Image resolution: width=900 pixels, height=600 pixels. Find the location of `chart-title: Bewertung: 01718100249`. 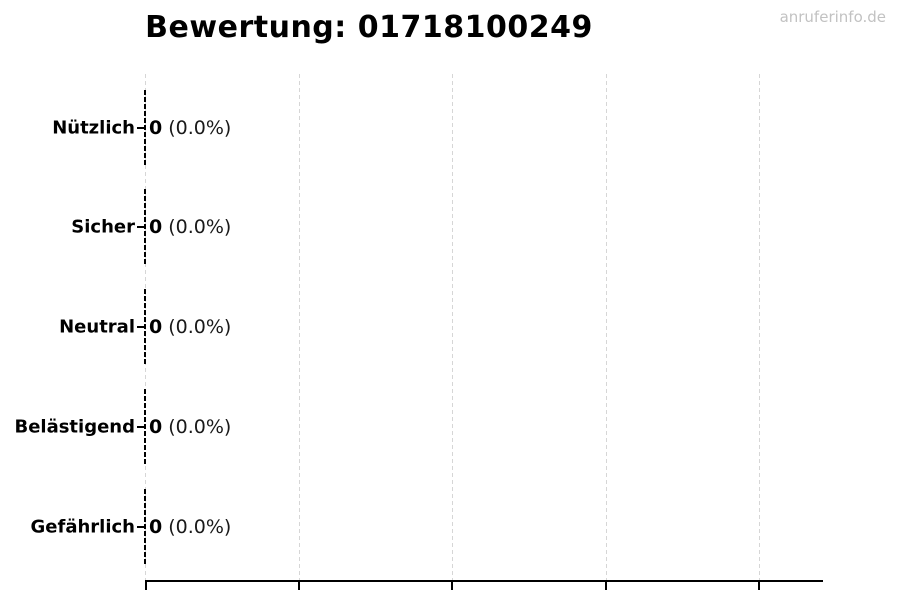

chart-title: Bewertung: 01718100249 is located at coordinates (369, 27).